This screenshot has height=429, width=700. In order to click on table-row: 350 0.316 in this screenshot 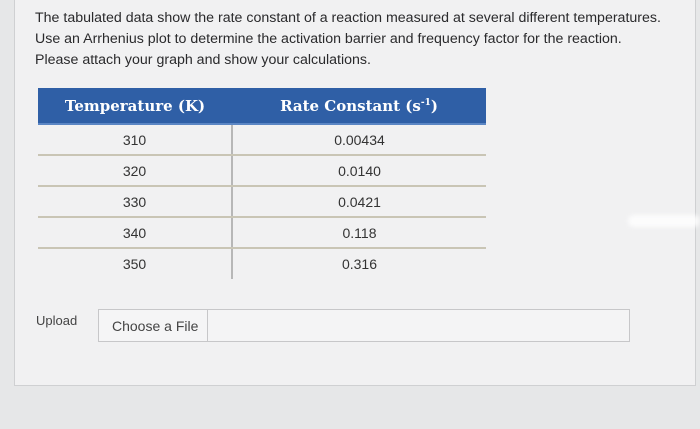, I will do `click(262, 263)`.